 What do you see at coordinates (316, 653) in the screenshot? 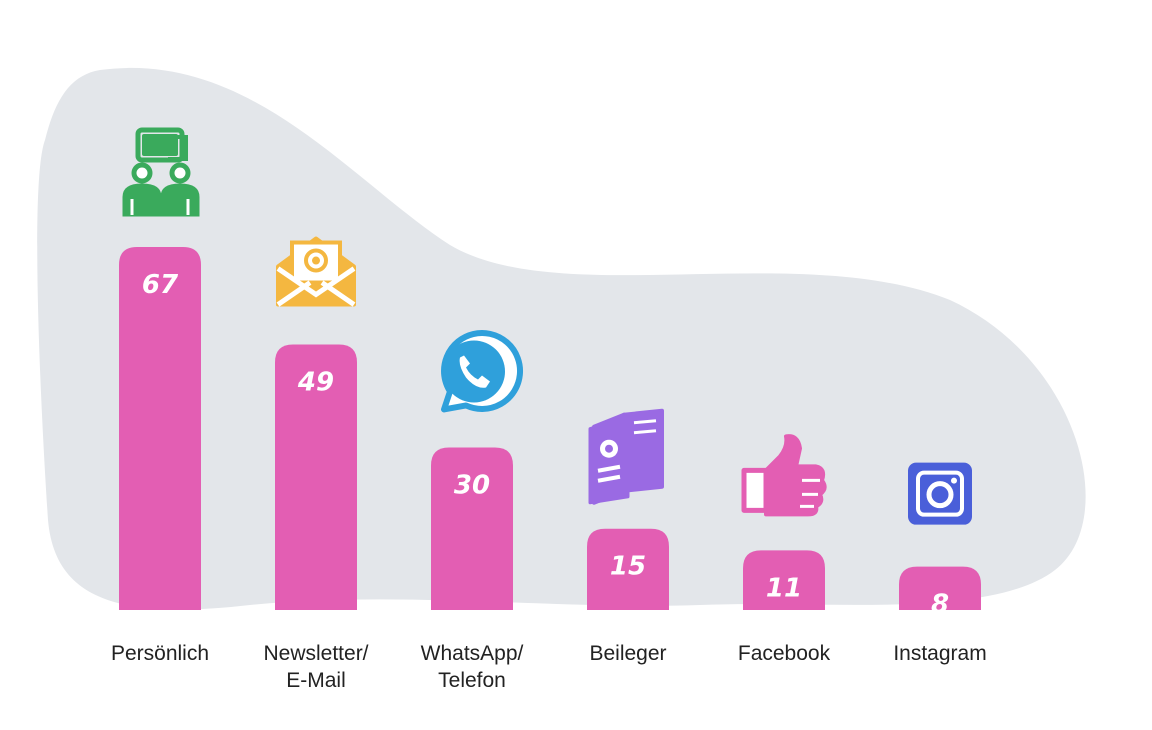
I see `category-label-line: Newsletter/` at bounding box center [316, 653].